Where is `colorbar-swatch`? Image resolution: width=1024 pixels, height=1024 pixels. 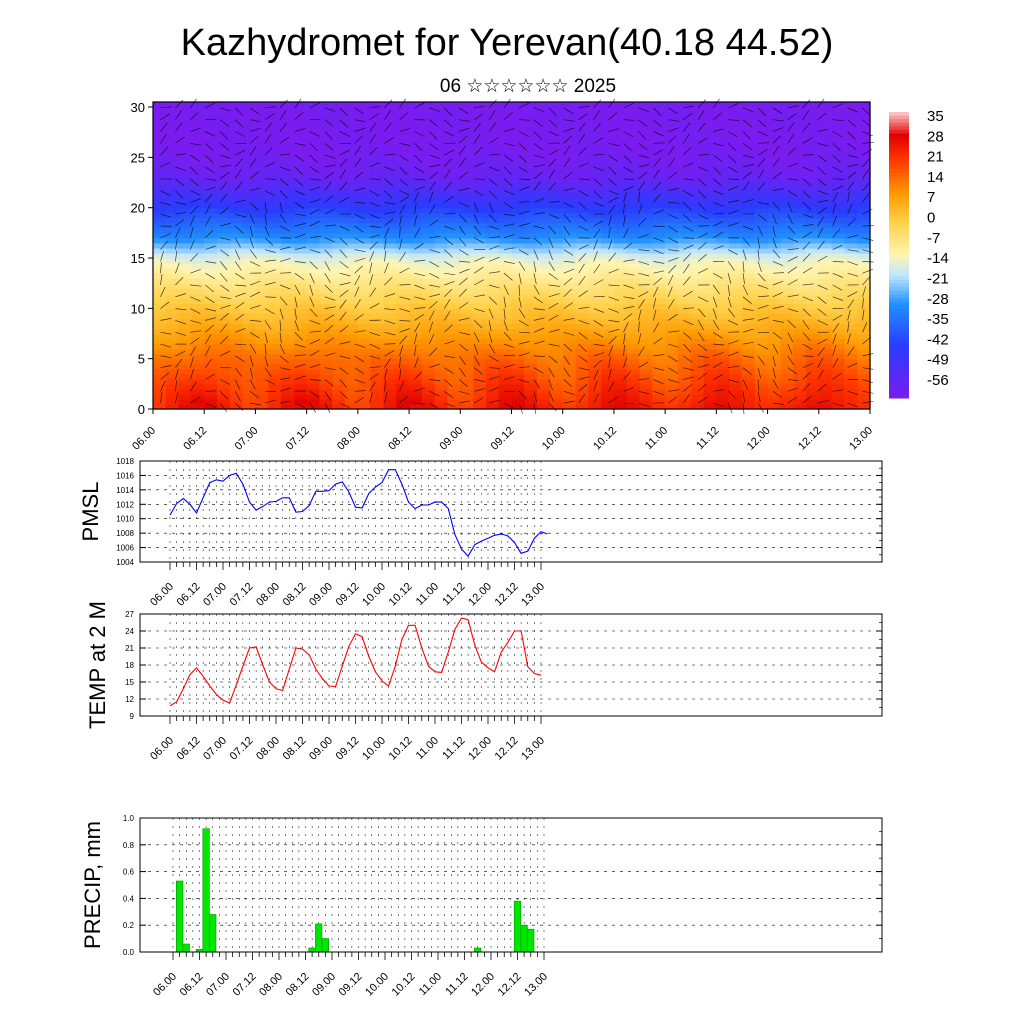
colorbar-swatch is located at coordinates (899, 235).